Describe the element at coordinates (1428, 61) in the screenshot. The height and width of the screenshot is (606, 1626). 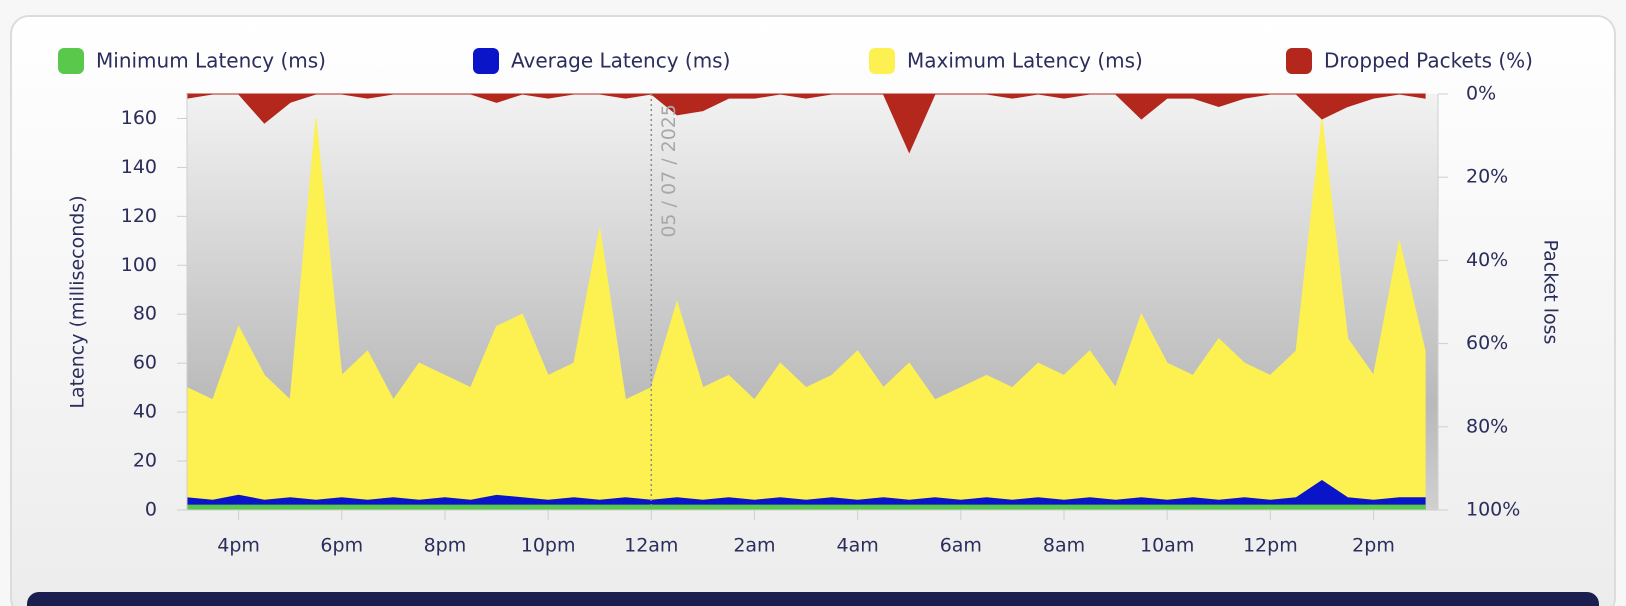
I see `legend-label: Dropped Packets (%)` at that location.